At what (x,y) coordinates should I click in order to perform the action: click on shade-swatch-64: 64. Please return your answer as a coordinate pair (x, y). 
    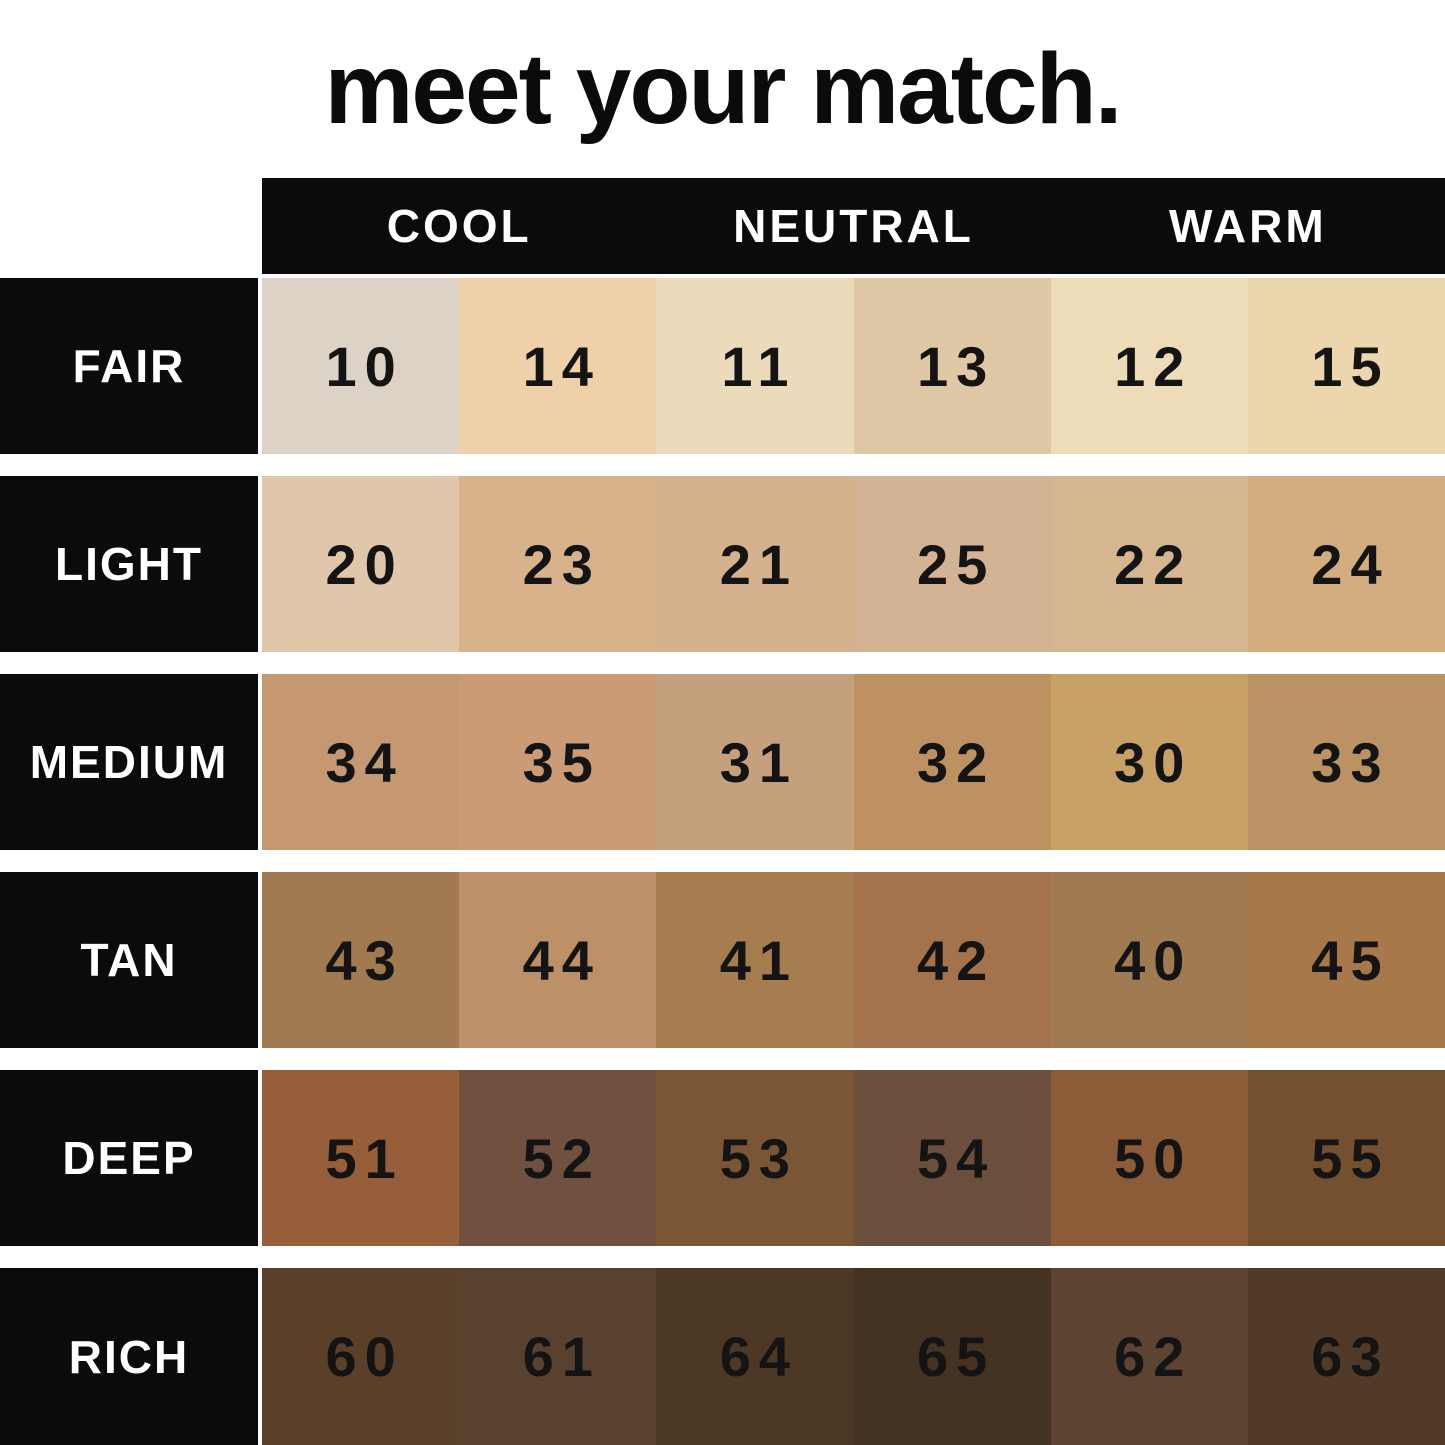
    Looking at the image, I should click on (755, 1356).